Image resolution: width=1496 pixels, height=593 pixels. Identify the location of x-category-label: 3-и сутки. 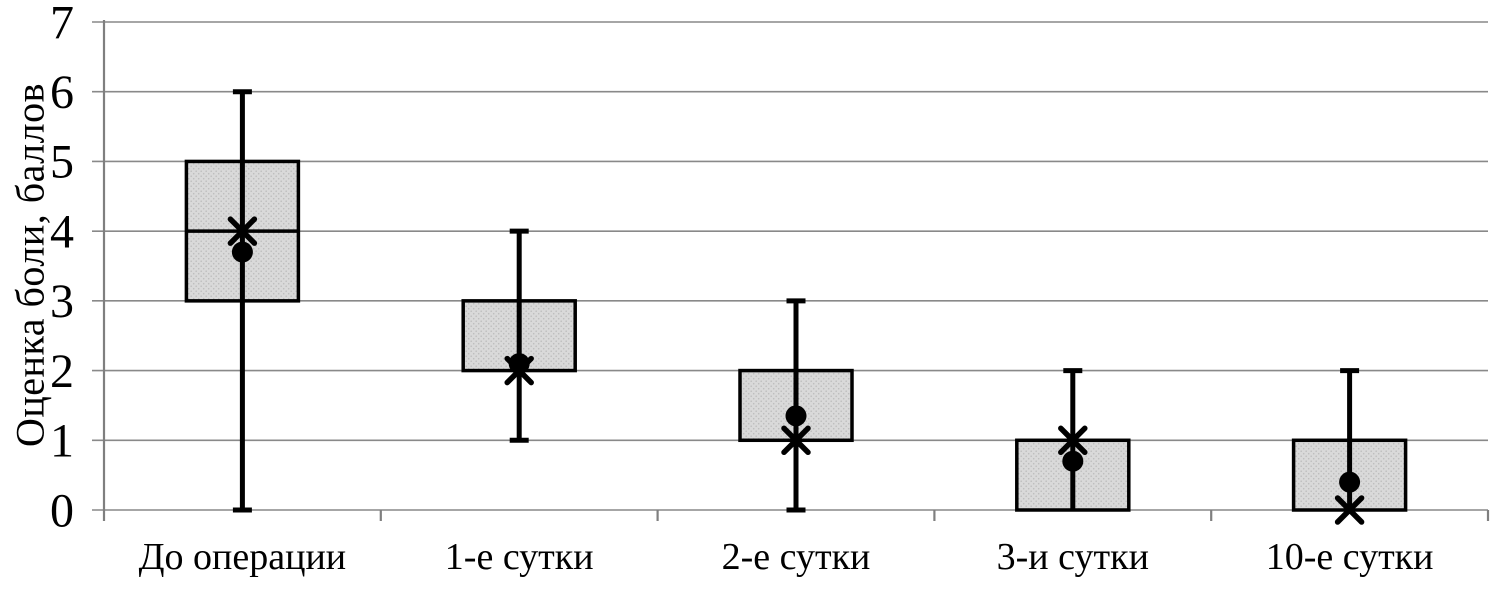
(1073, 557).